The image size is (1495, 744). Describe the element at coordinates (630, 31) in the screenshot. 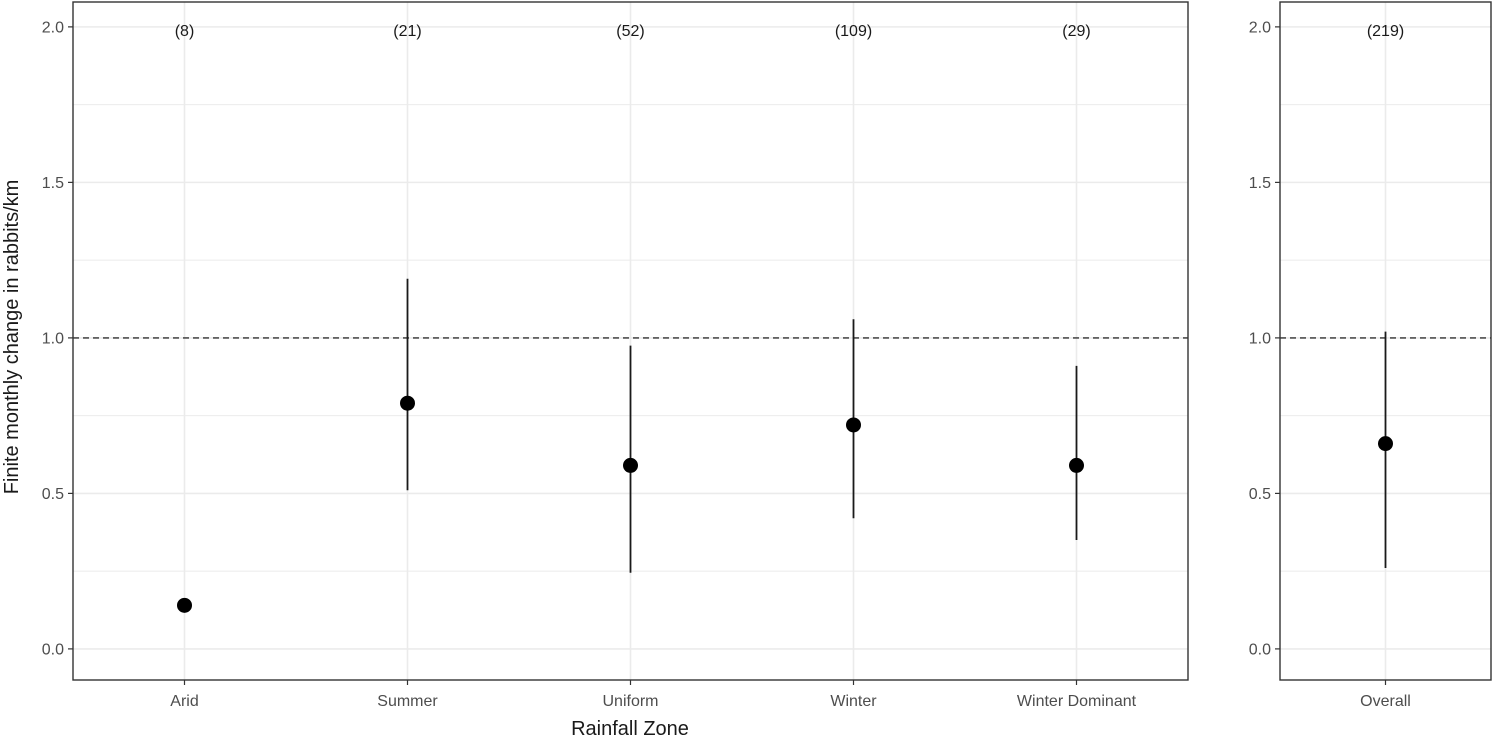

I see `sample-size-label: (52)` at that location.